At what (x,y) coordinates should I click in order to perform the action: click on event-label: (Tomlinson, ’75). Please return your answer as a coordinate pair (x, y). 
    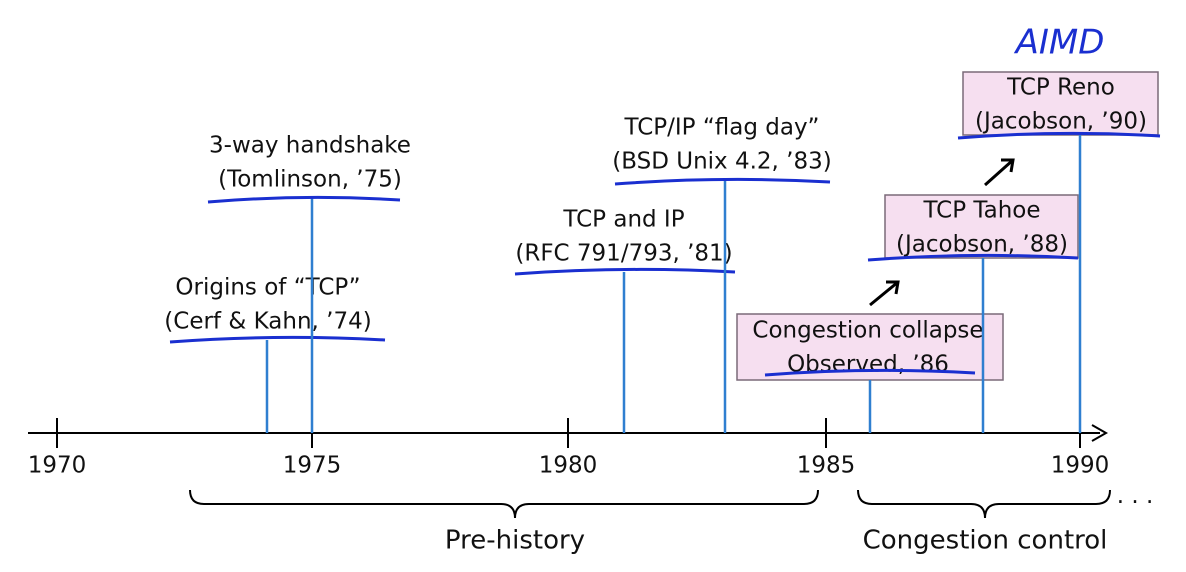
    Looking at the image, I should click on (310, 180).